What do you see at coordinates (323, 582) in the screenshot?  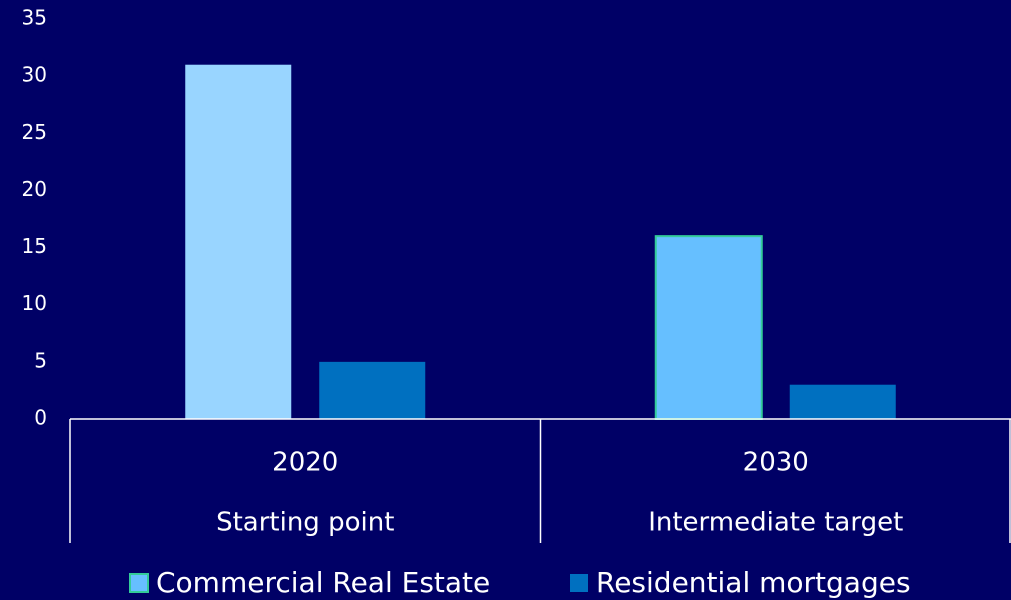 I see `legend-label: Commercial Real Estate` at bounding box center [323, 582].